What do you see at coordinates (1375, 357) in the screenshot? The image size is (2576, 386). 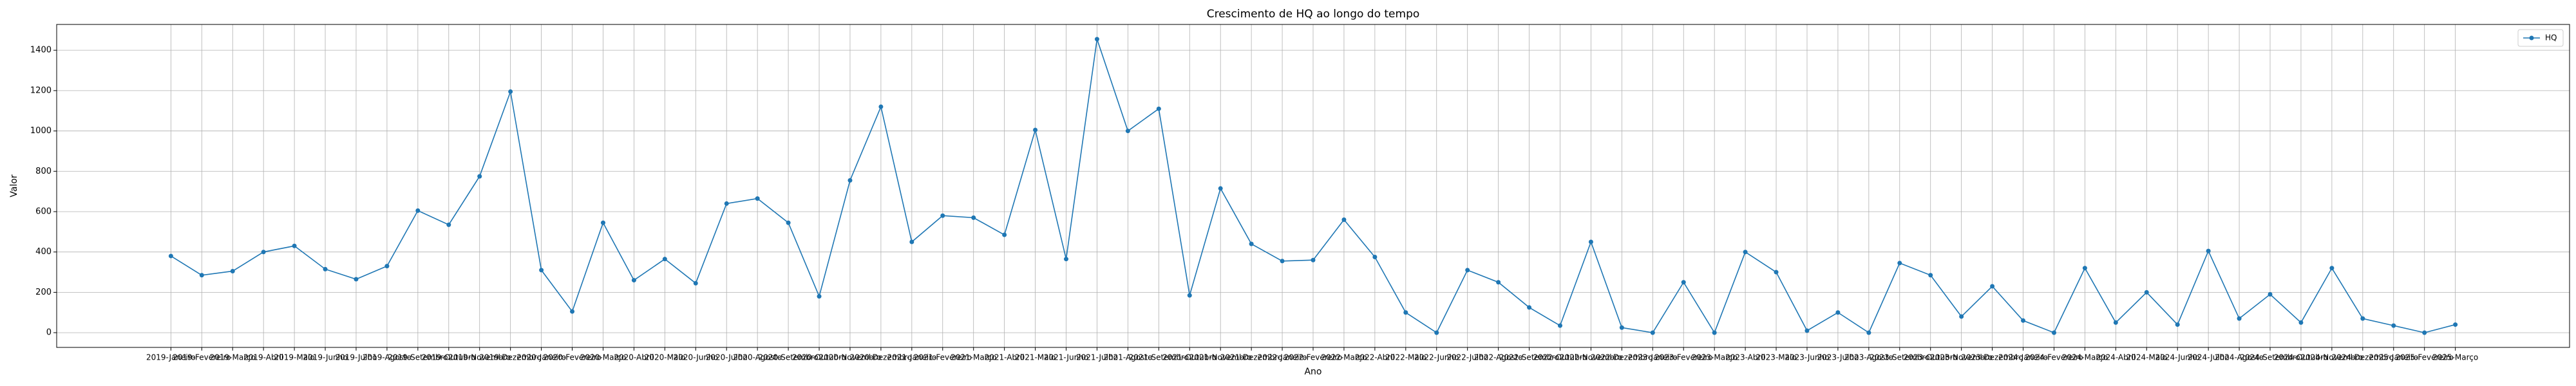 I see `x-tick-label: 2022-Abril` at bounding box center [1375, 357].